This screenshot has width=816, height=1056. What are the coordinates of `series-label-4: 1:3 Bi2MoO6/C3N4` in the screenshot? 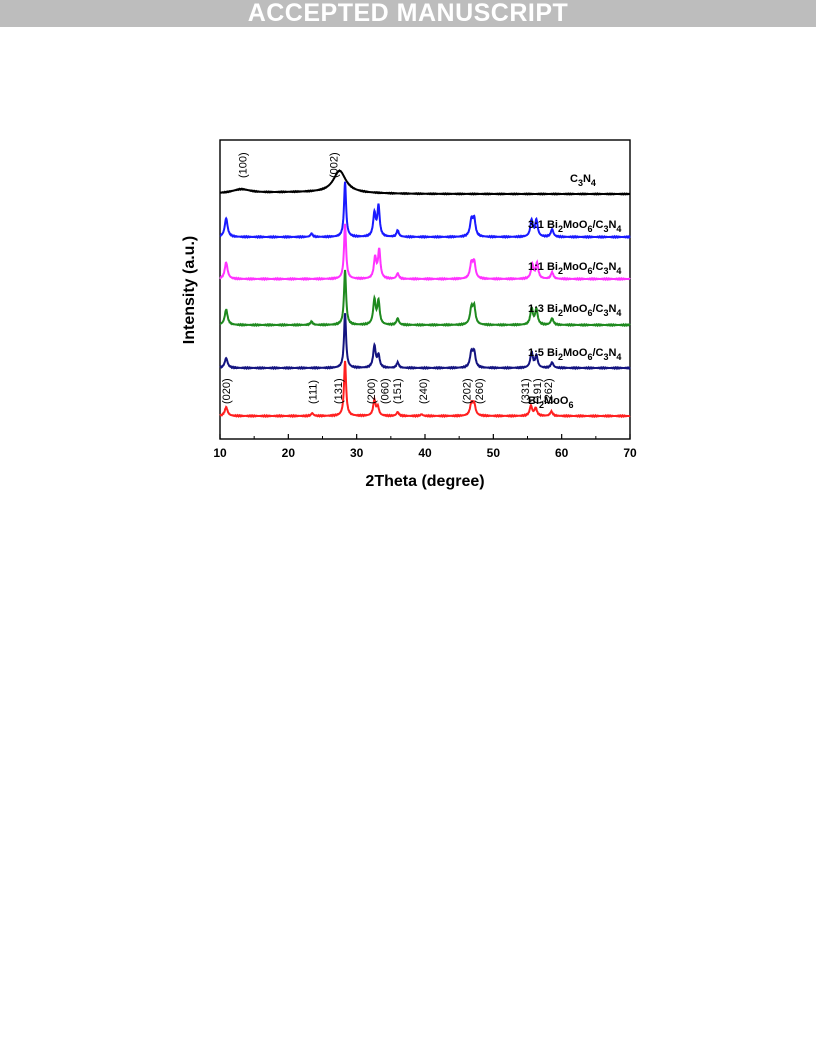 It's located at (574, 310).